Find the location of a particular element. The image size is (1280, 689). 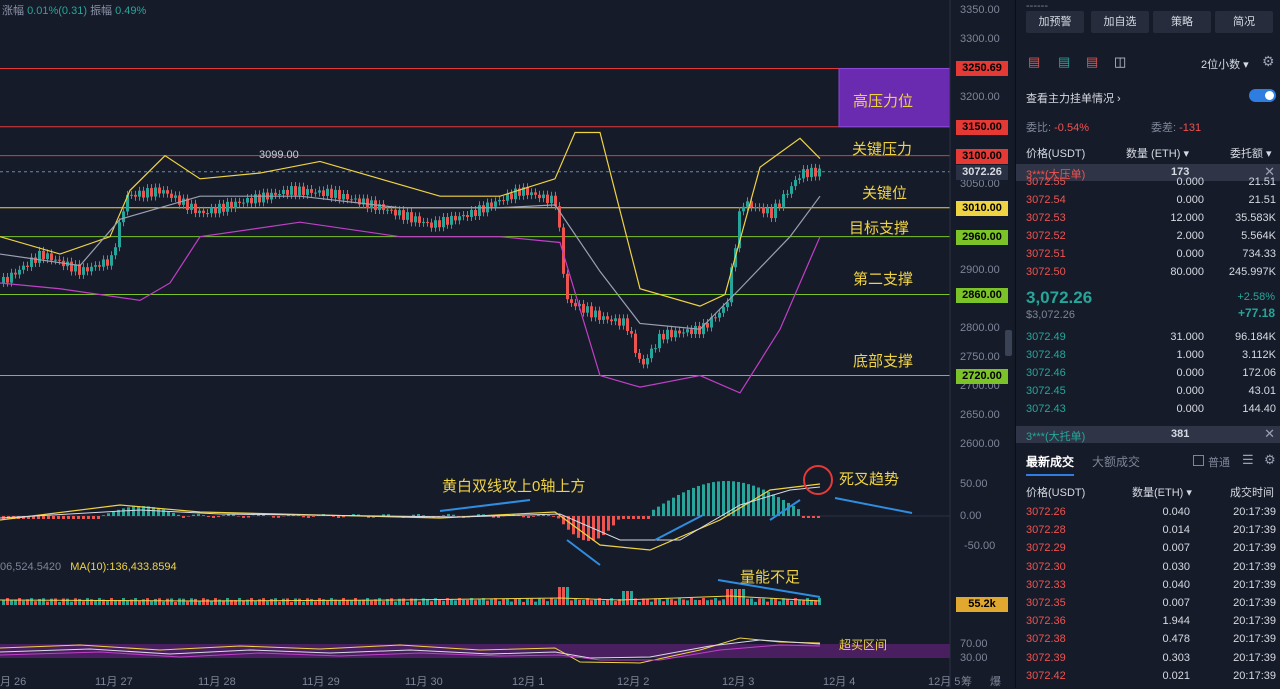

filter-icon: ☰ is located at coordinates (1248, 460).